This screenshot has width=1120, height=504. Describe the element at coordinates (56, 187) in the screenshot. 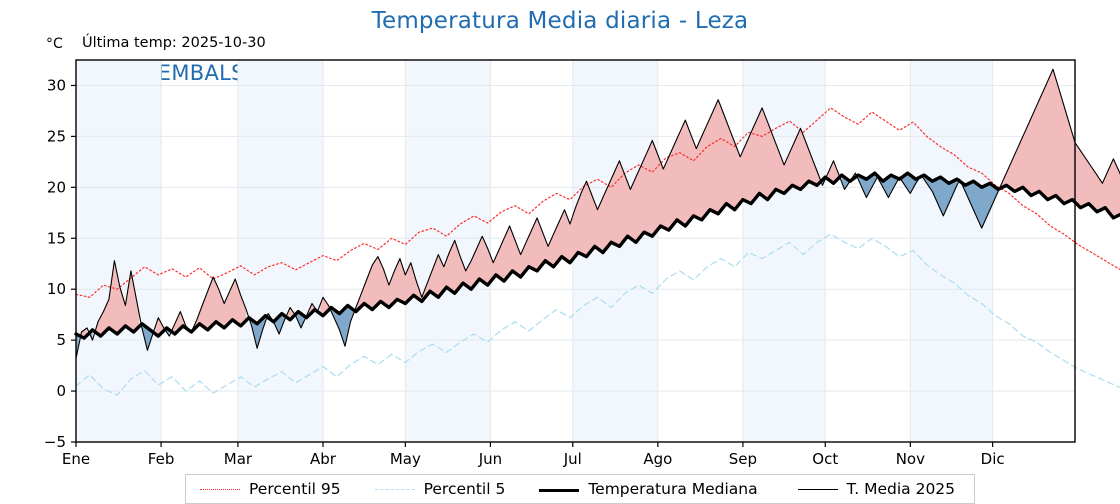

I see `svg-text: 20` at that location.